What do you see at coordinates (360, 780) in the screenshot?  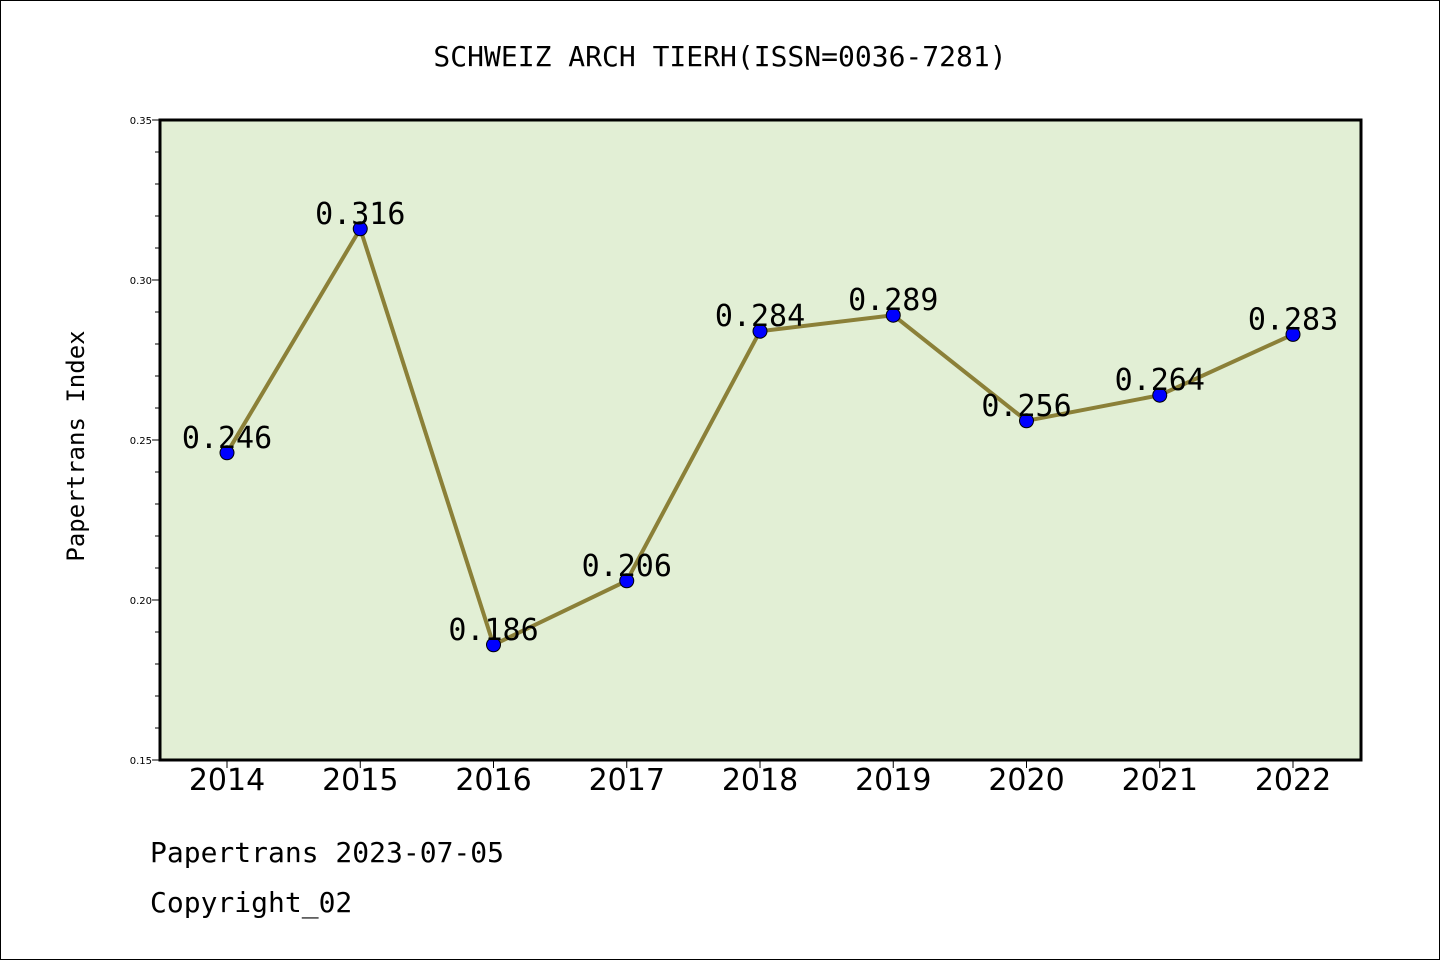 I see `x-tick-label: 2015` at bounding box center [360, 780].